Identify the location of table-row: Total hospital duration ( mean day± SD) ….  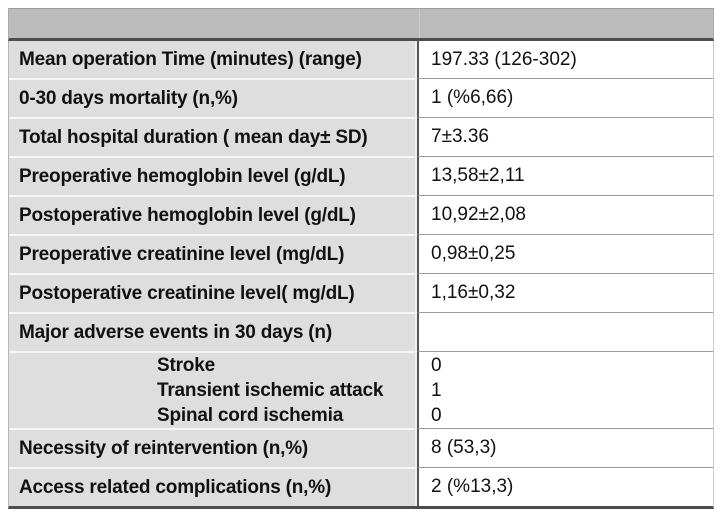
(361, 136).